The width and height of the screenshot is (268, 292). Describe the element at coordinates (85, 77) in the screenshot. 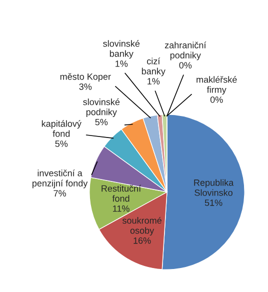

I see `slice-label: město Koper` at that location.